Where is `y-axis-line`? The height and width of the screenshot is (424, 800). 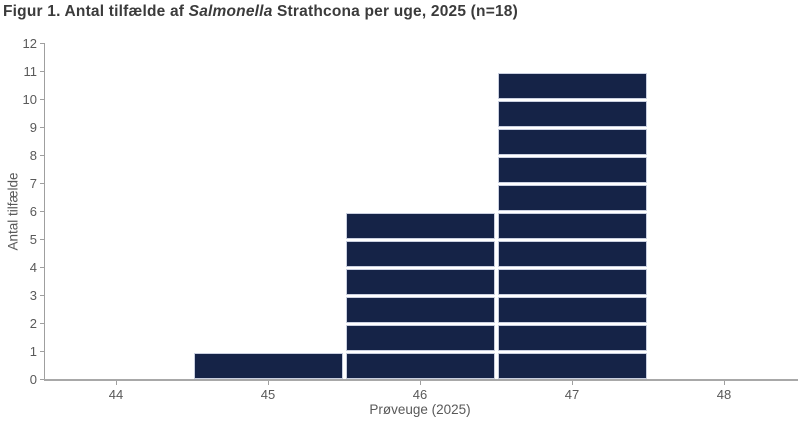 y-axis-line is located at coordinates (44, 211).